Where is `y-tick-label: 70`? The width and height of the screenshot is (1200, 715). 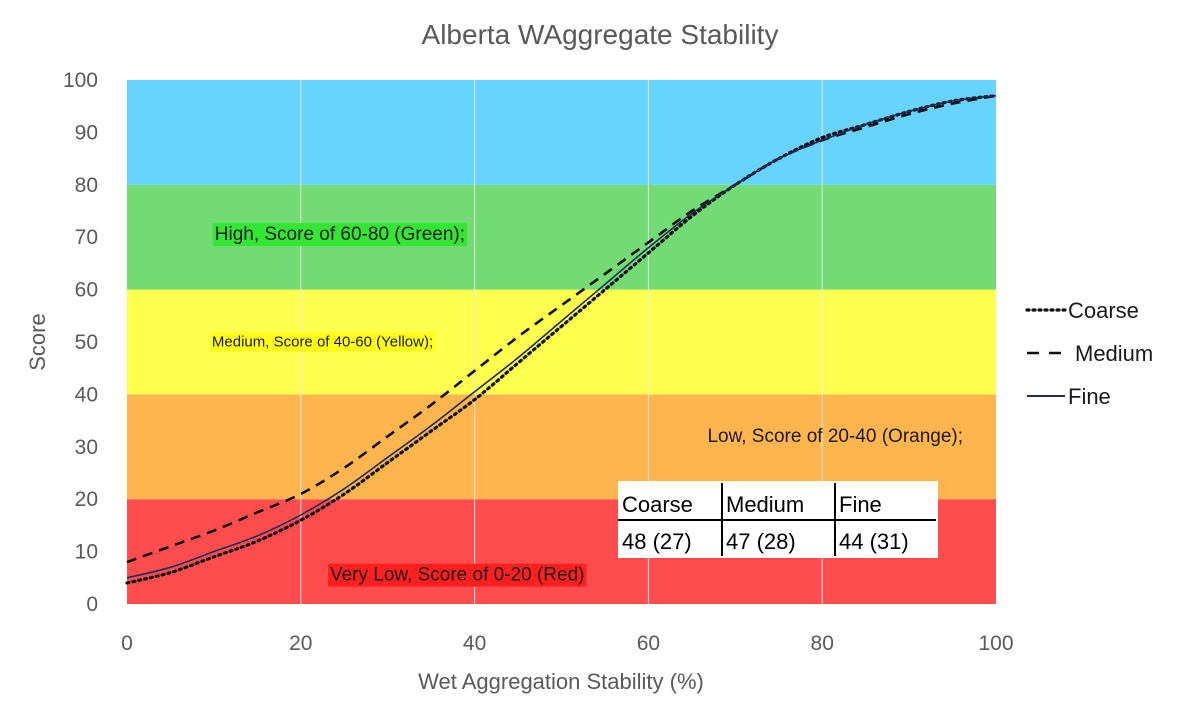
y-tick-label: 70 is located at coordinates (86, 237).